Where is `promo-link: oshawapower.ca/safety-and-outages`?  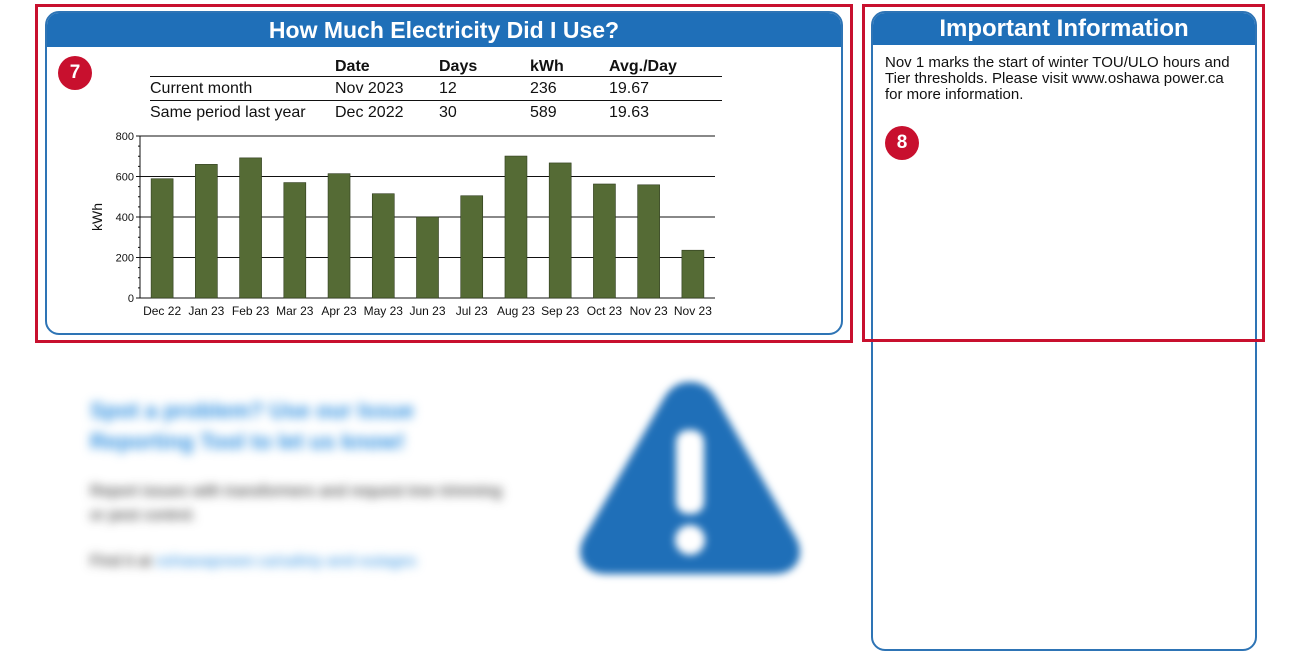 promo-link: oshawapower.ca/safety-and-outages is located at coordinates (286, 561).